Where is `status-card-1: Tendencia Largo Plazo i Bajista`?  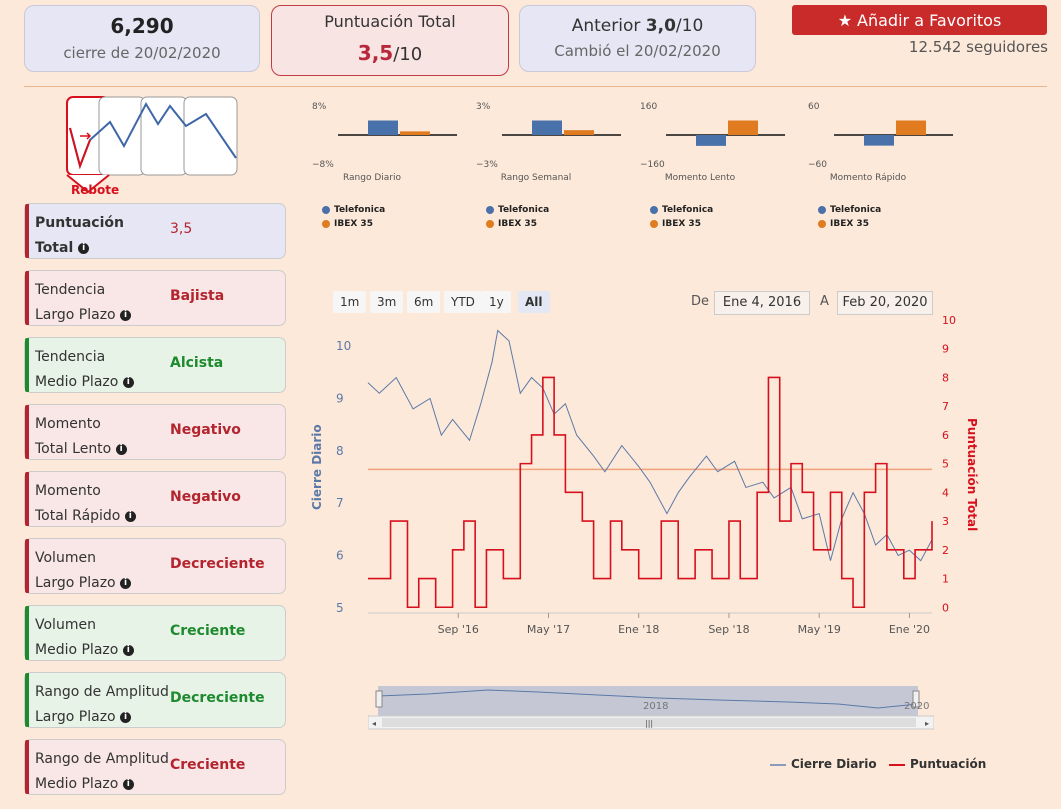
status-card-1: Tendencia Largo Plazo i Bajista is located at coordinates (155, 298).